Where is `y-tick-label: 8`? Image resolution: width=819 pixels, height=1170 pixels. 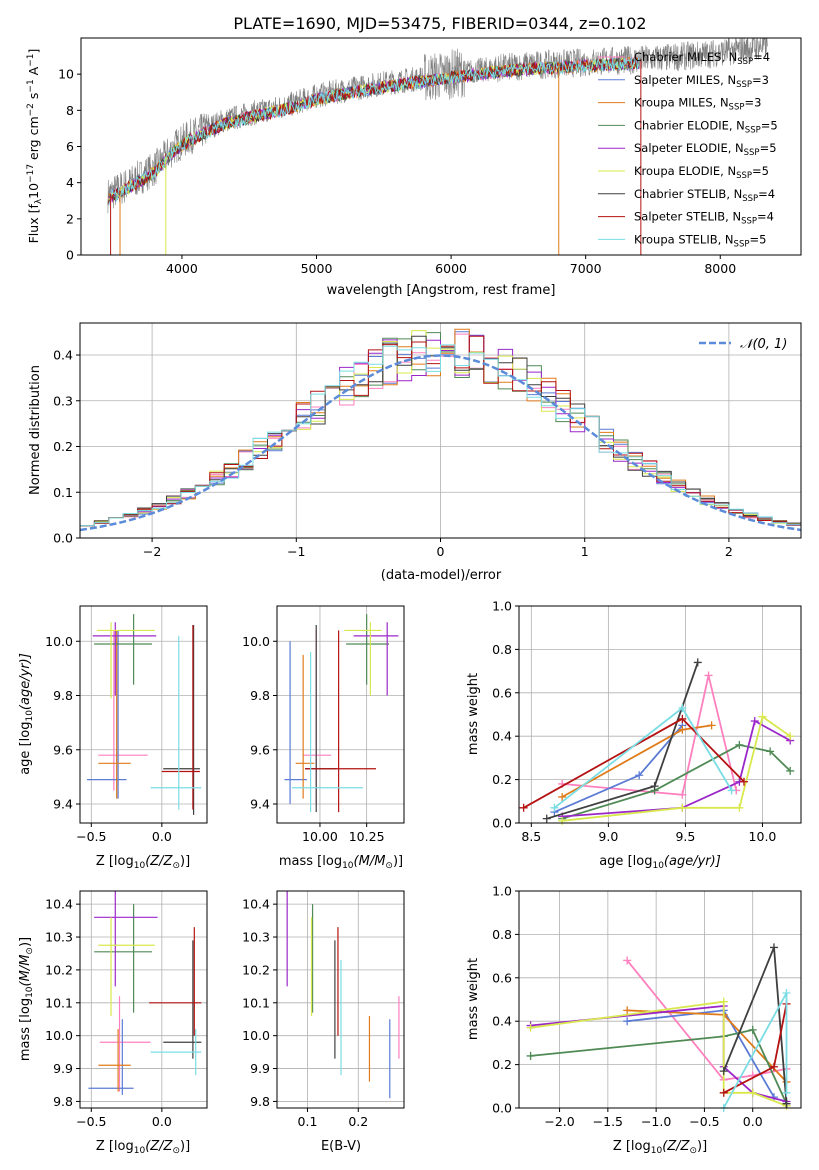 y-tick-label: 8 is located at coordinates (70, 110).